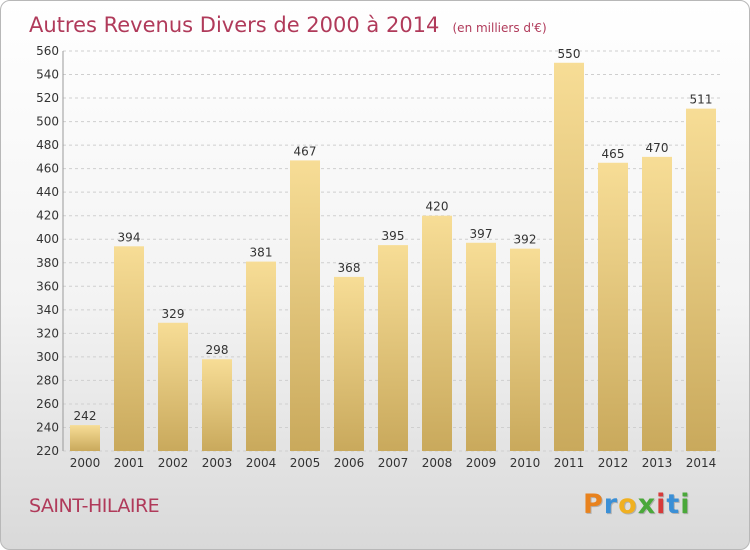  Describe the element at coordinates (47, 216) in the screenshot. I see `y-tick-label: 420` at that location.